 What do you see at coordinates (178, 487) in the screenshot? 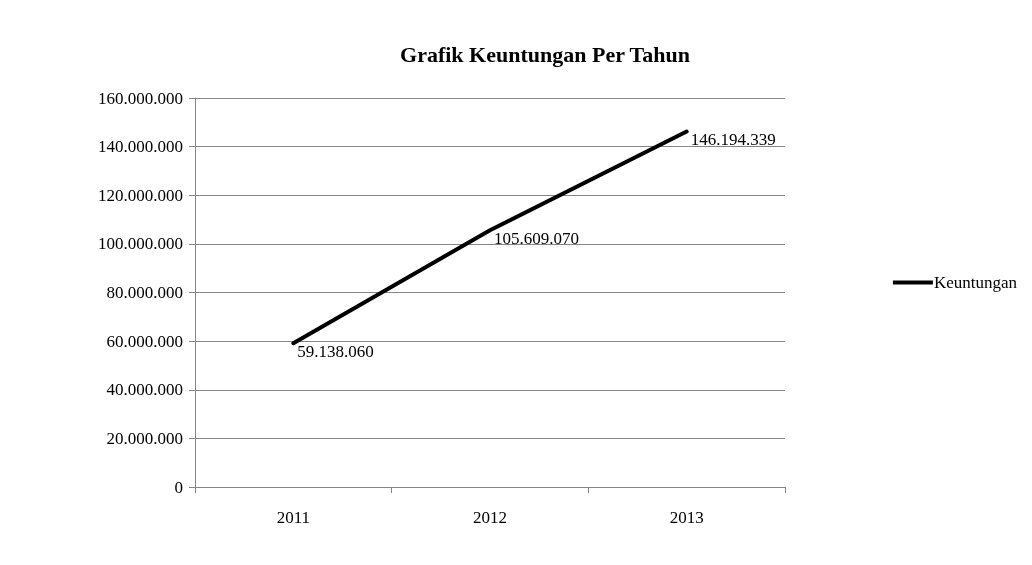
I see `y-tick-label: 0` at bounding box center [178, 487].